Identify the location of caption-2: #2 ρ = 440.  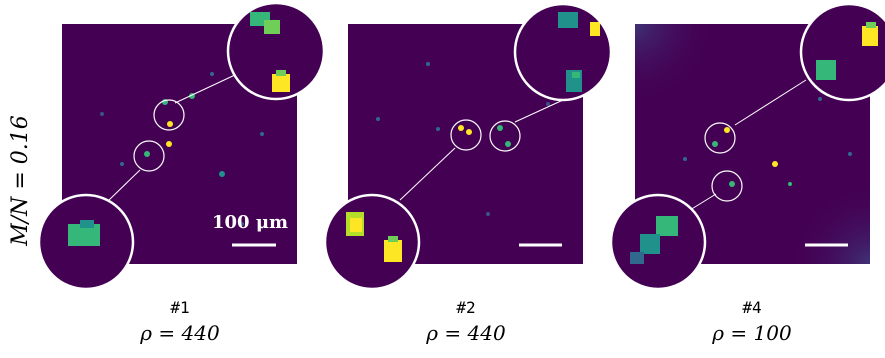
(466, 321).